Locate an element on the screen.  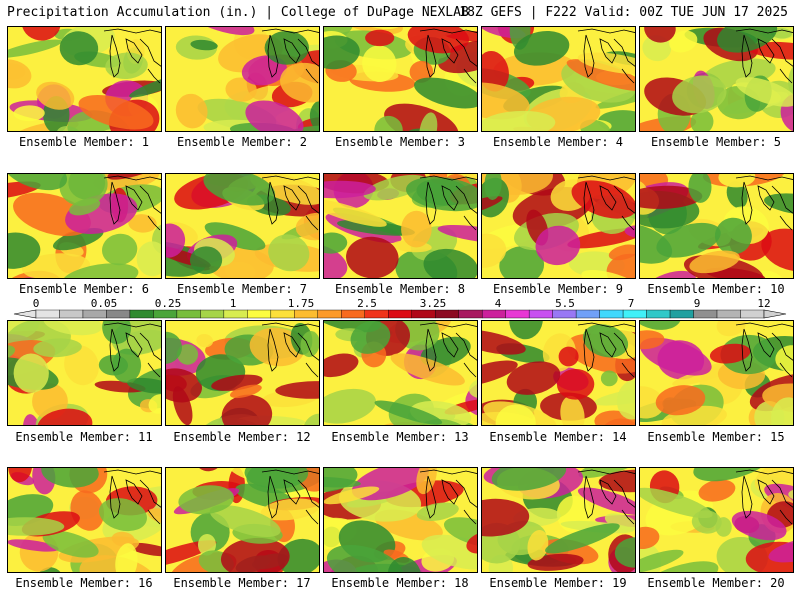
scale-label: 2.5 is located at coordinates (367, 303).